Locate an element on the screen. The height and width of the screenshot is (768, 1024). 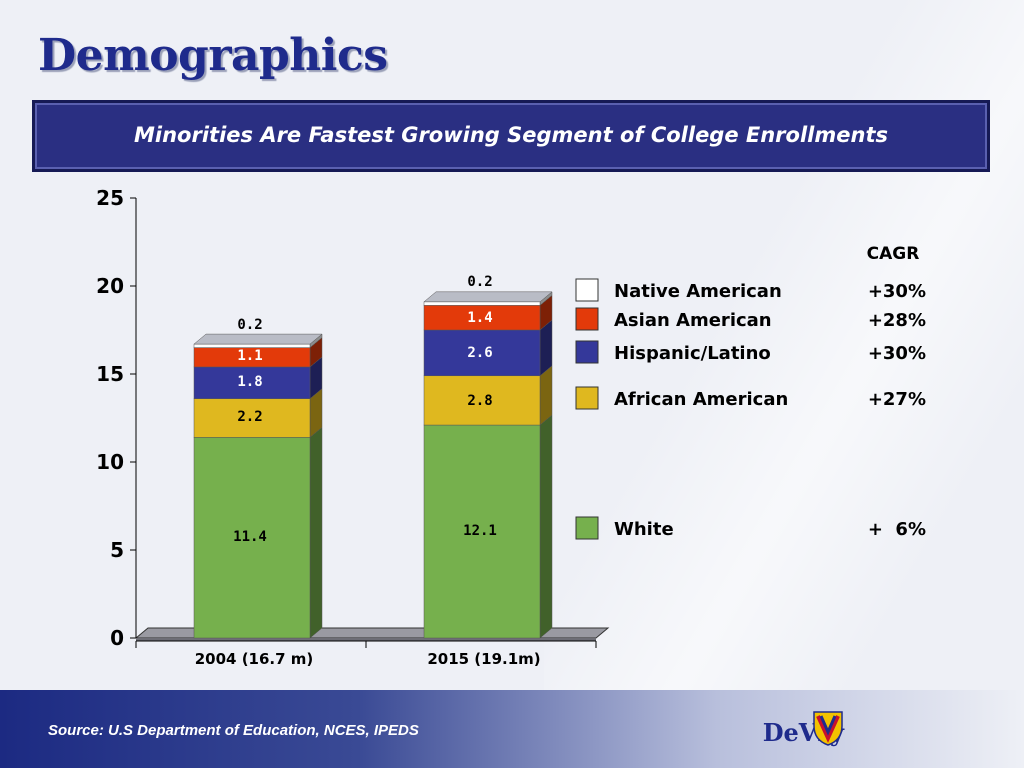
data-label-asian-american: 1.4 is located at coordinates (479, 318).